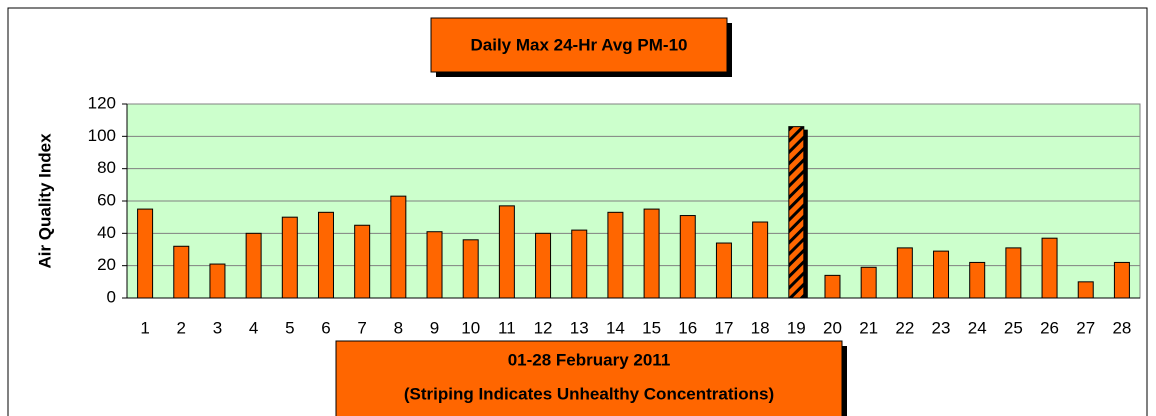 This screenshot has height=416, width=1156. Describe the element at coordinates (470, 327) in the screenshot. I see `x-tick-label: 10` at that location.